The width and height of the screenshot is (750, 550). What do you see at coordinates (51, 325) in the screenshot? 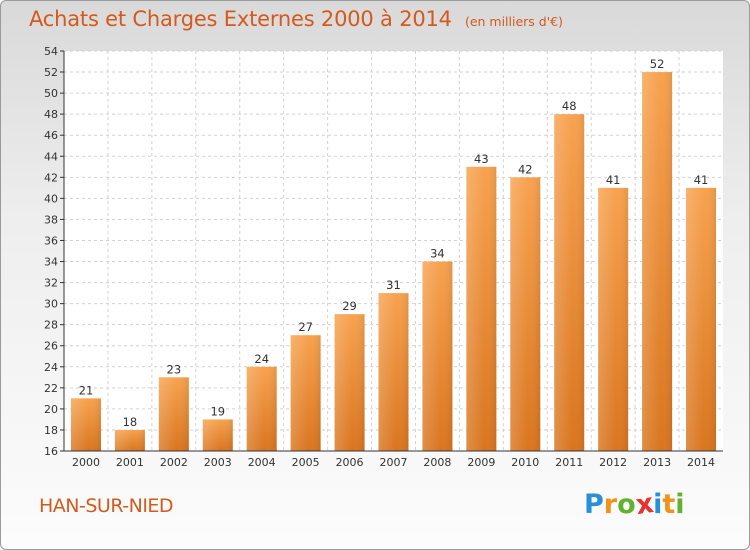
I see `y-tick-label: 28` at bounding box center [51, 325].